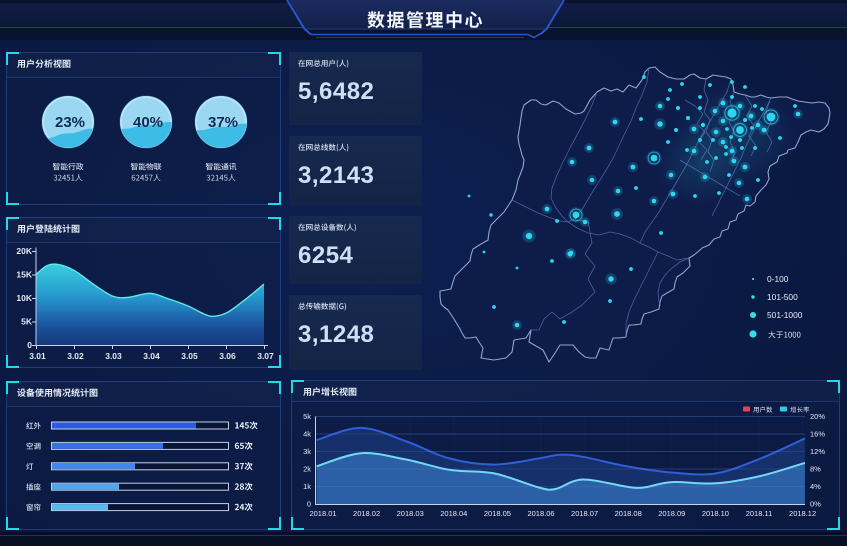 Image resolution: width=847 pixels, height=546 pixels. Describe the element at coordinates (410, 513) in the screenshot. I see `svg-text: 2018.03` at that location.